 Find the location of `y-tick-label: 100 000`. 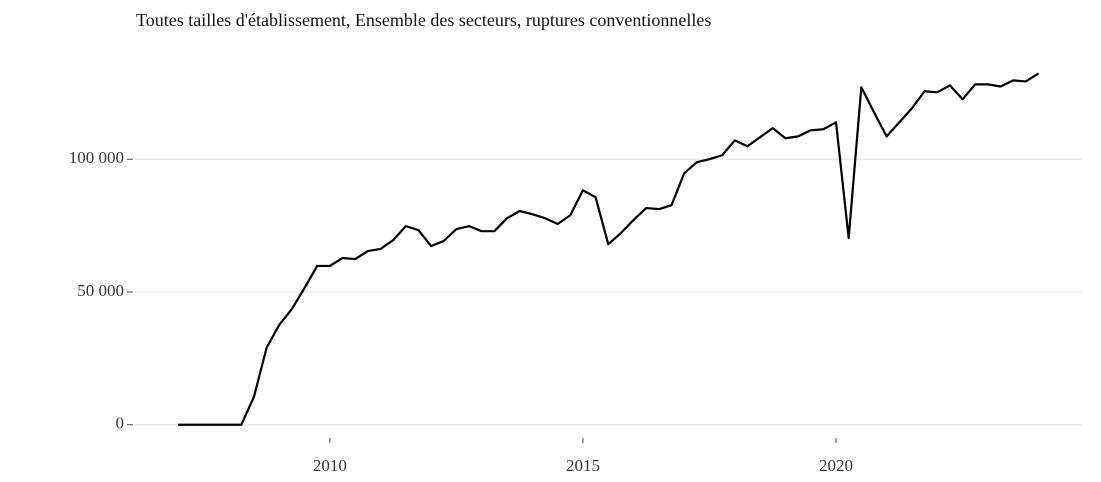

y-tick-label: 100 000 is located at coordinates (96, 157).